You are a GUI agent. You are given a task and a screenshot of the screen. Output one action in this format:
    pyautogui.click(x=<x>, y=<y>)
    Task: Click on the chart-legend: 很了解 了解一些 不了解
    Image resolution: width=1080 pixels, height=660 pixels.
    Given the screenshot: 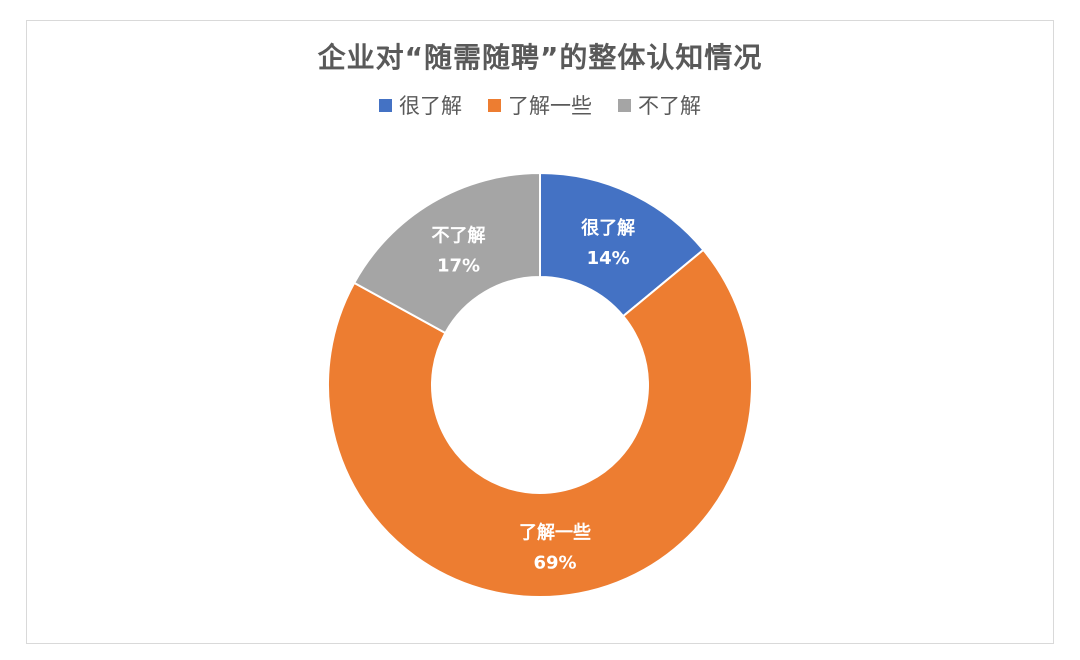 What is the action you would take?
    pyautogui.click(x=540, y=105)
    